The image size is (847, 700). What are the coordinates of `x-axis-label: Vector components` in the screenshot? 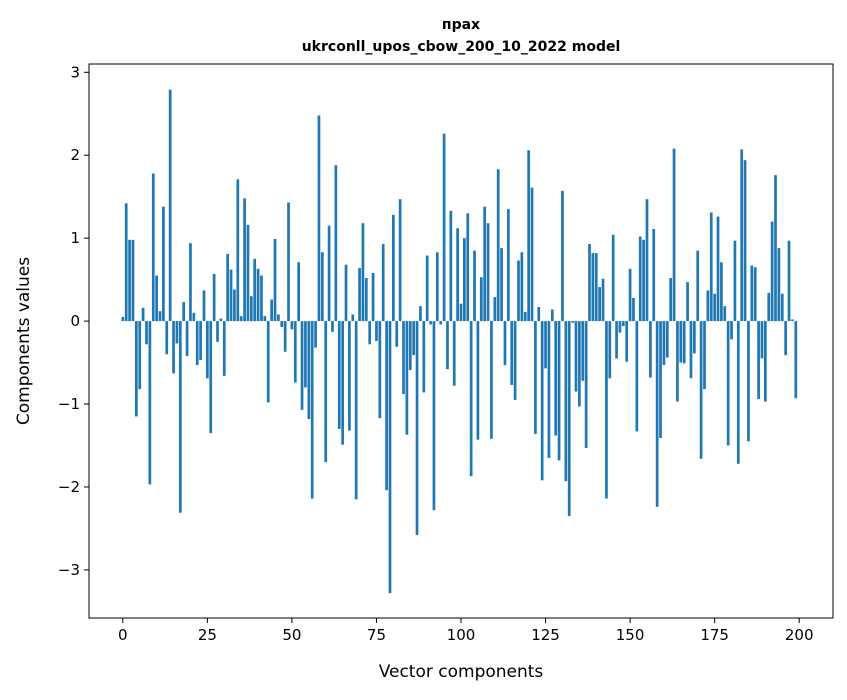 It's located at (461, 672).